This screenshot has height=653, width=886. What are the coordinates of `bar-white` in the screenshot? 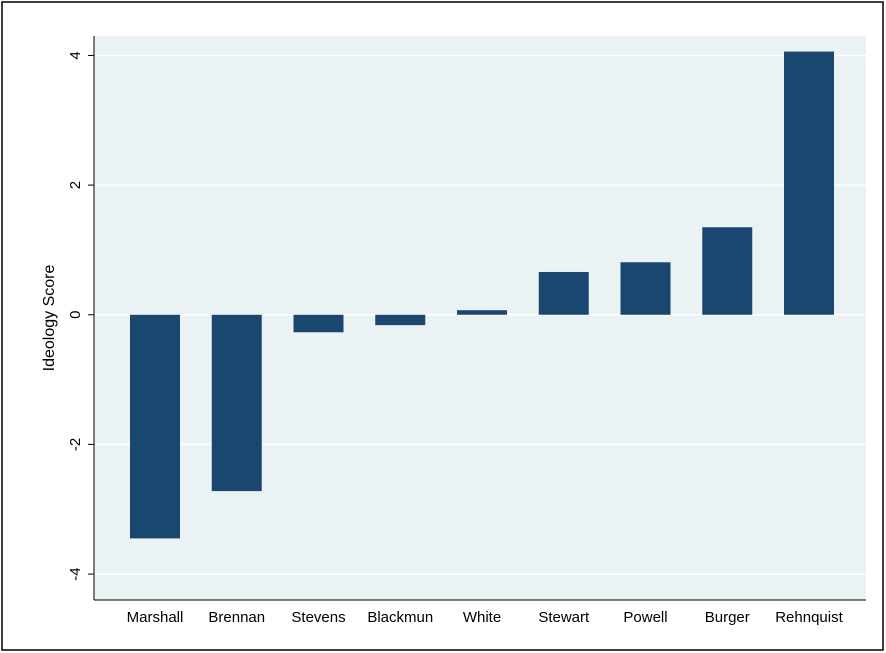 It's located at (482, 312).